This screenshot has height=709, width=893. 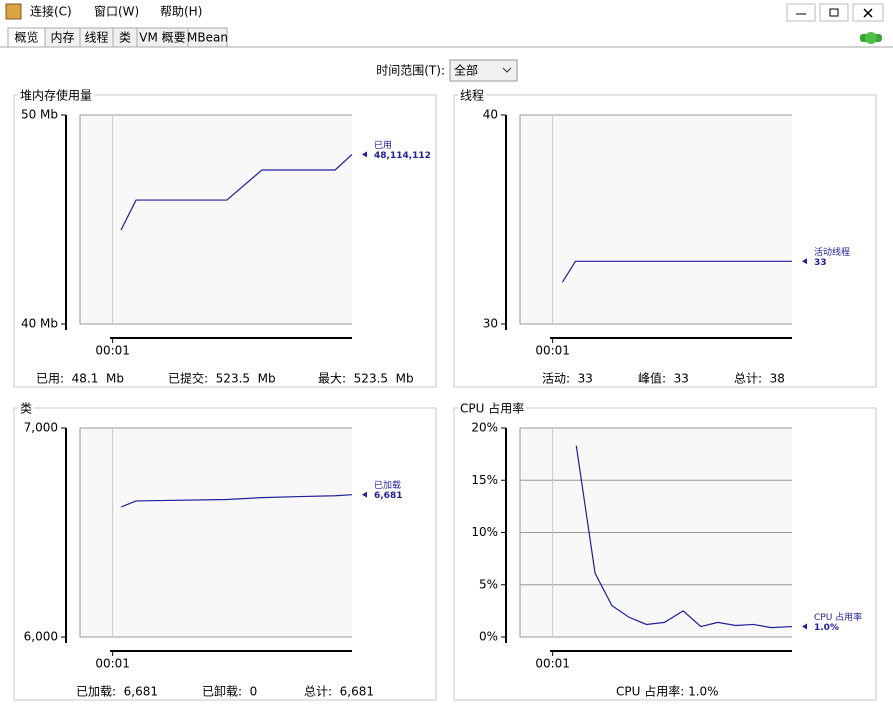 What do you see at coordinates (832, 252) in the screenshot?
I see `legend-name: 活动线程` at bounding box center [832, 252].